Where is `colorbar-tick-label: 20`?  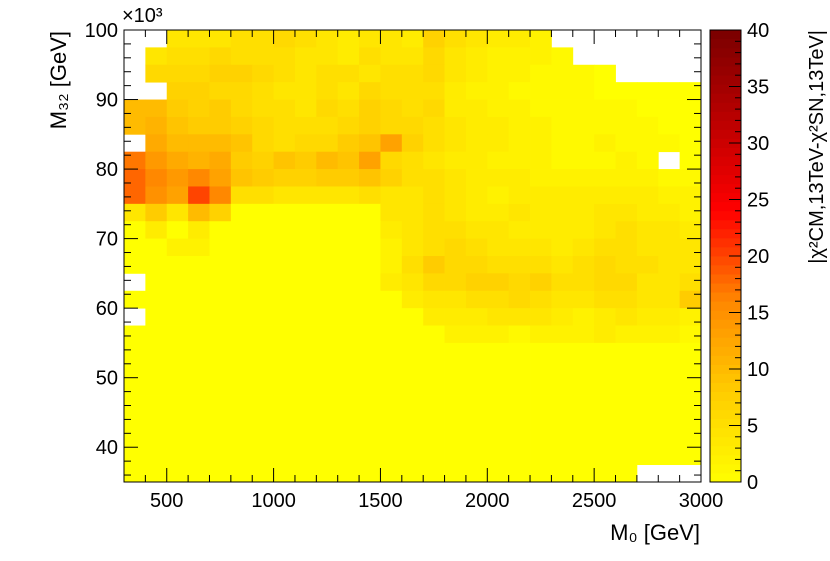 colorbar-tick-label: 20 is located at coordinates (758, 257).